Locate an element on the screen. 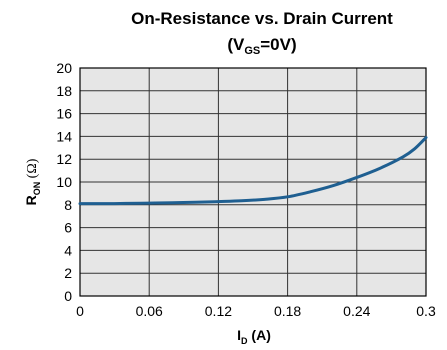 This screenshot has height=350, width=447. x-tick-label: 0.18 is located at coordinates (287, 311).